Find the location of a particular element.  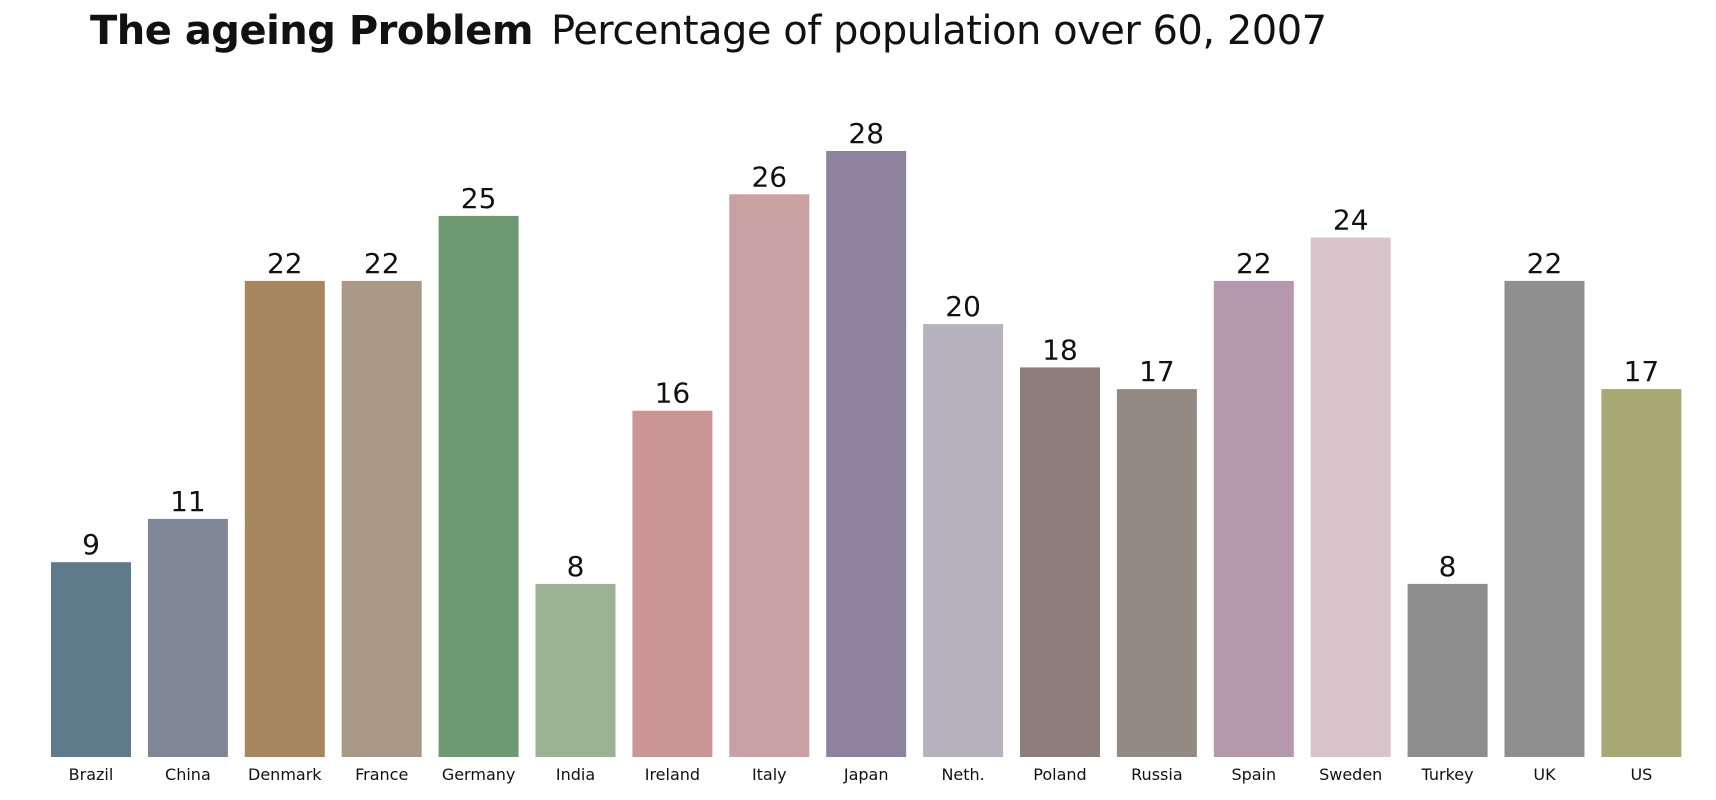

bar-denmark is located at coordinates (284, 518).